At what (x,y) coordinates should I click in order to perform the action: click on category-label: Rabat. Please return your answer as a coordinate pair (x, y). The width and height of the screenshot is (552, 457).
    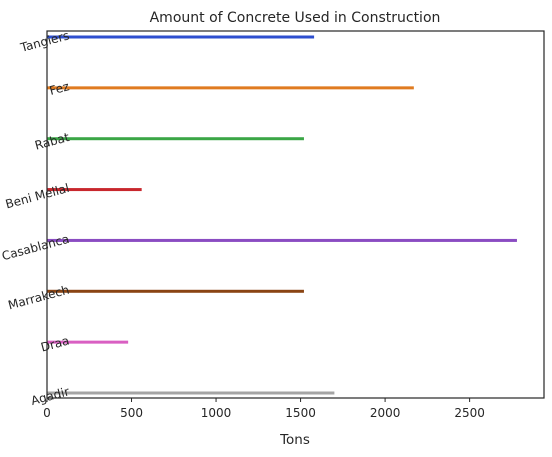
    Looking at the image, I should click on (52, 141).